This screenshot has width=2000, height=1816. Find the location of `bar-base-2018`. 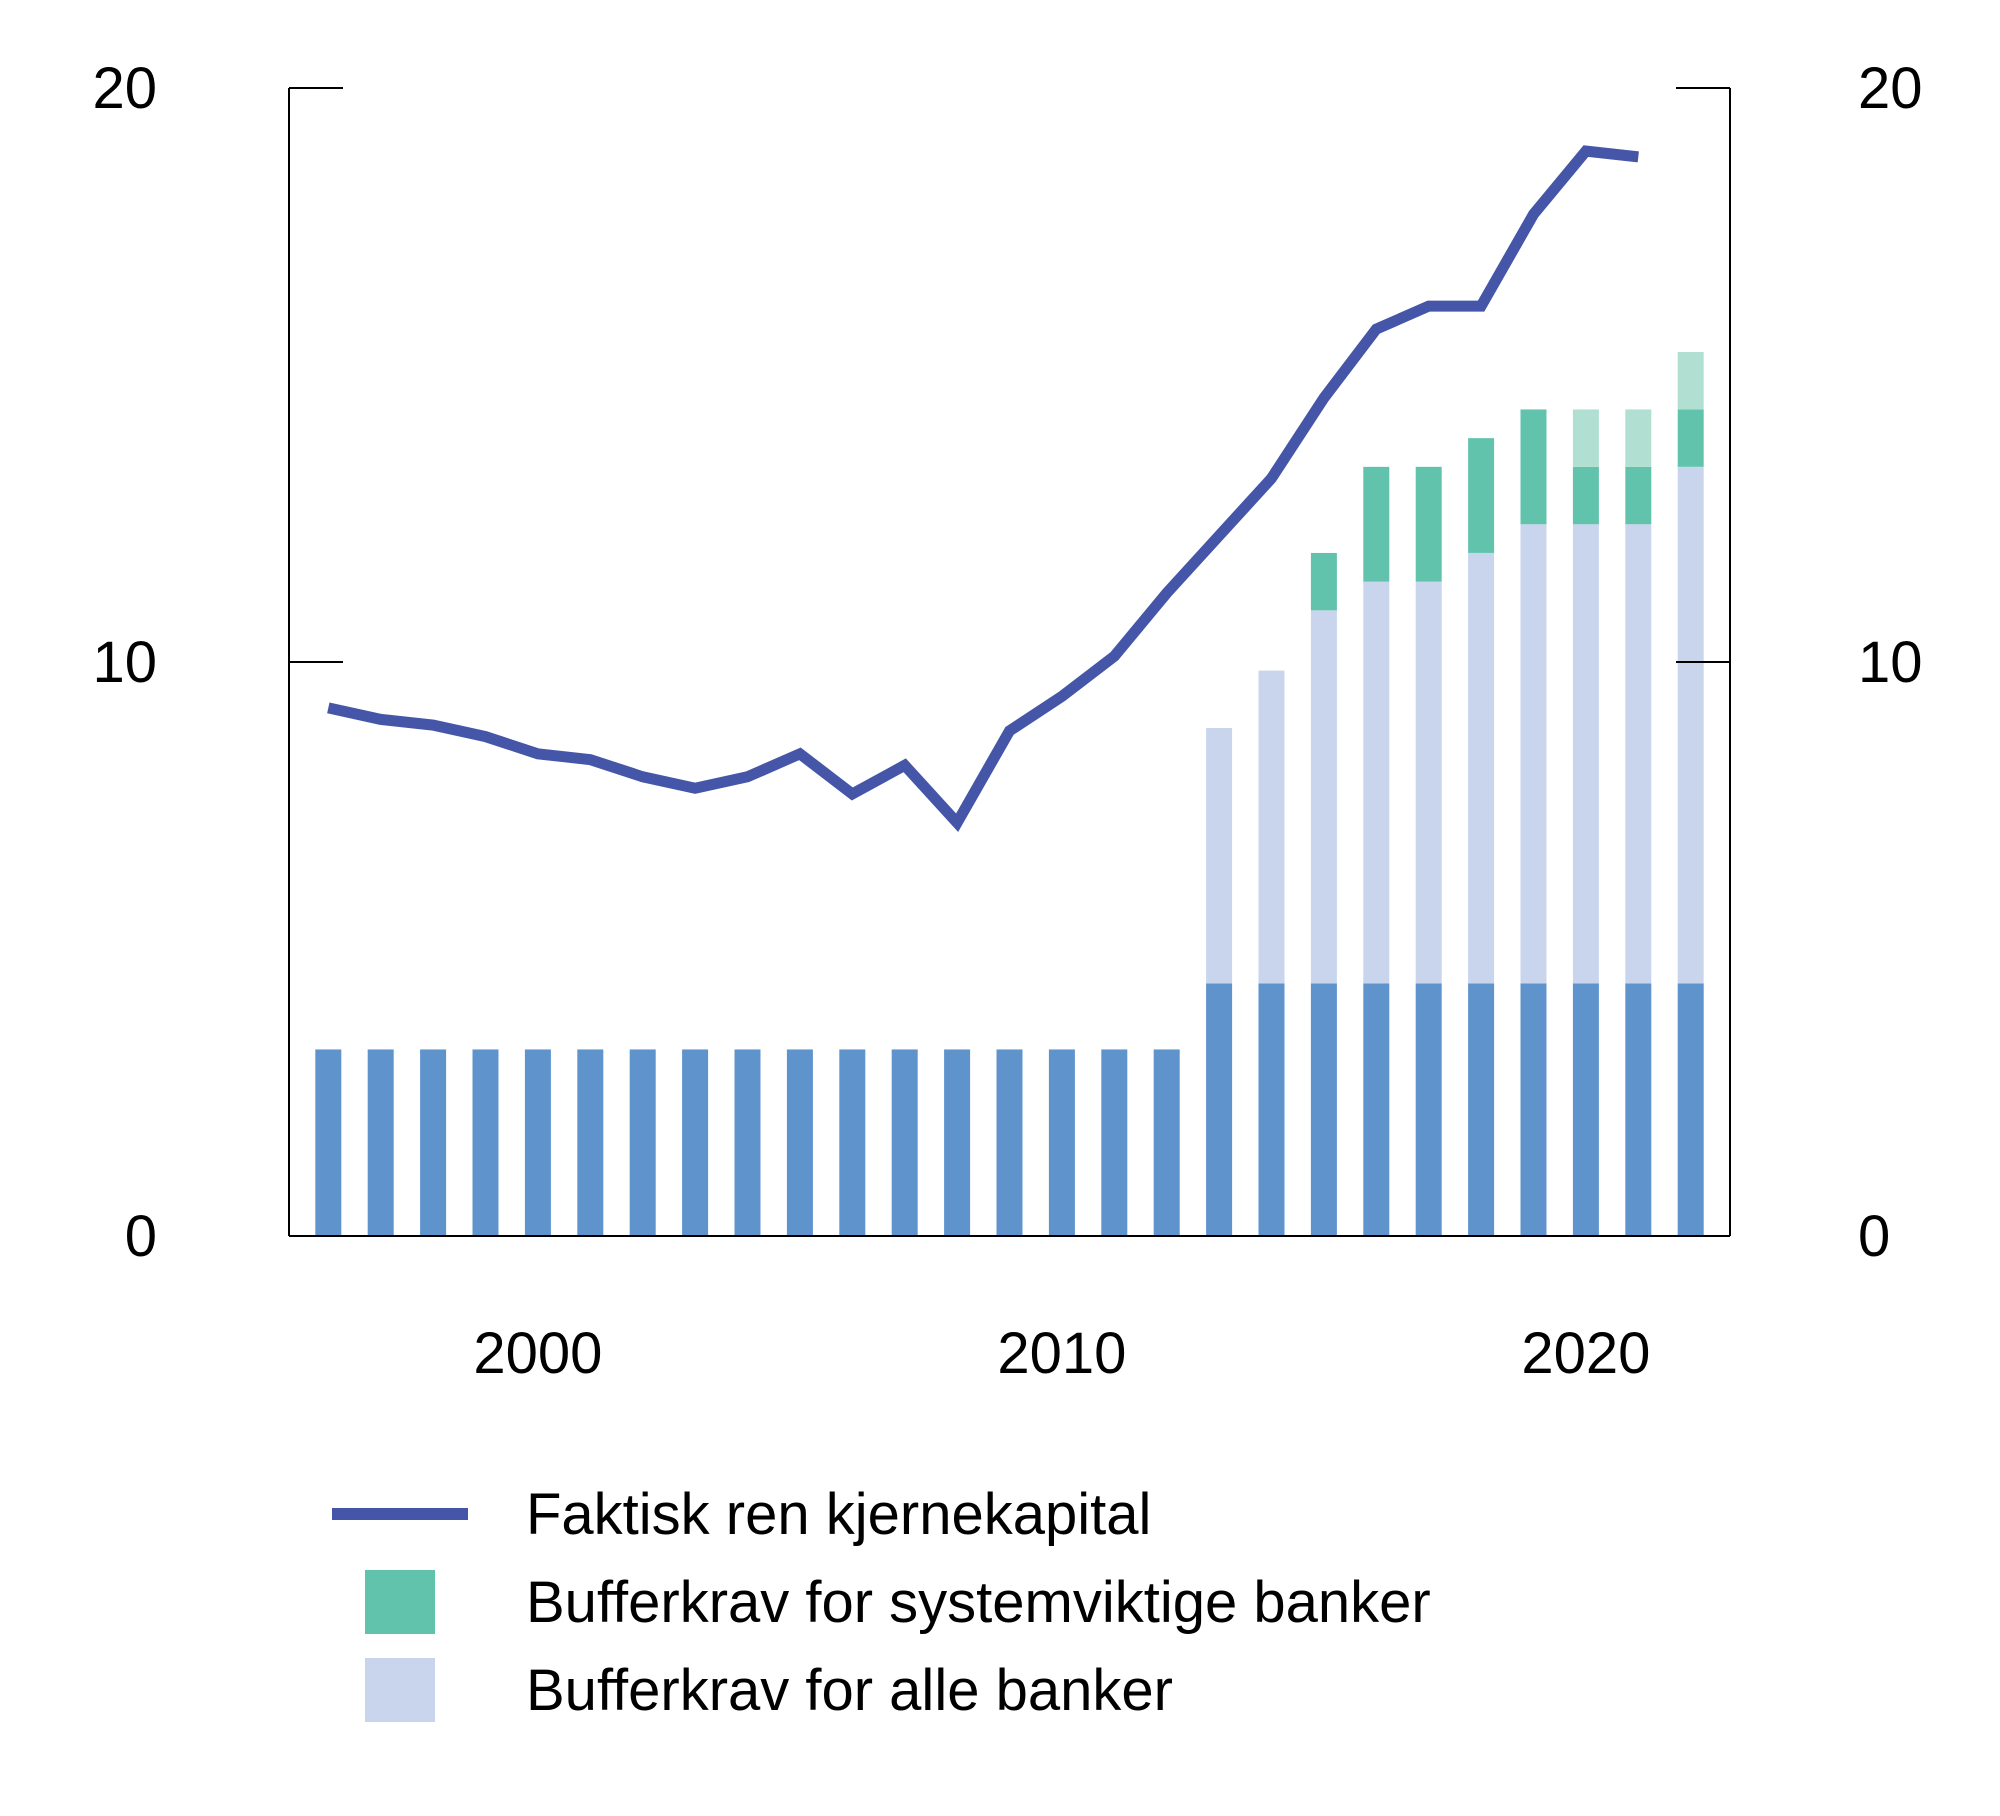

bar-base-2018 is located at coordinates (1481, 1109).